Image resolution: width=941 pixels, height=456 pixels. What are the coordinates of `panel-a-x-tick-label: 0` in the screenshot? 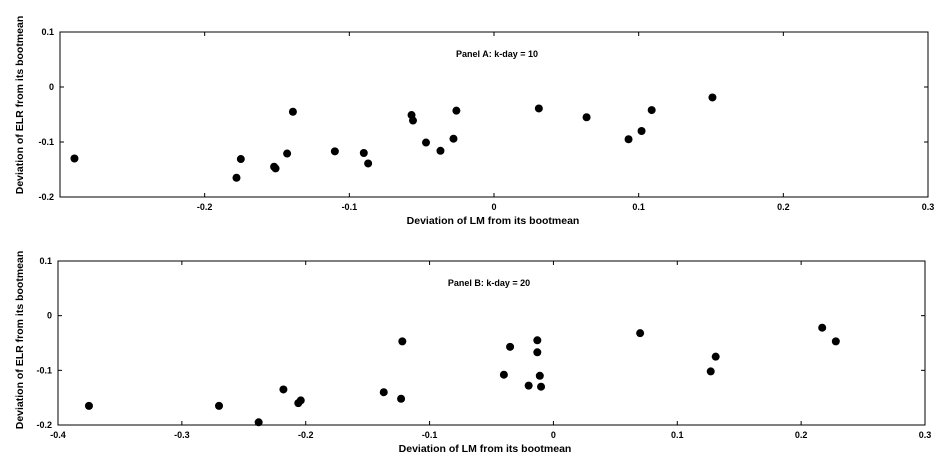 It's located at (493, 207).